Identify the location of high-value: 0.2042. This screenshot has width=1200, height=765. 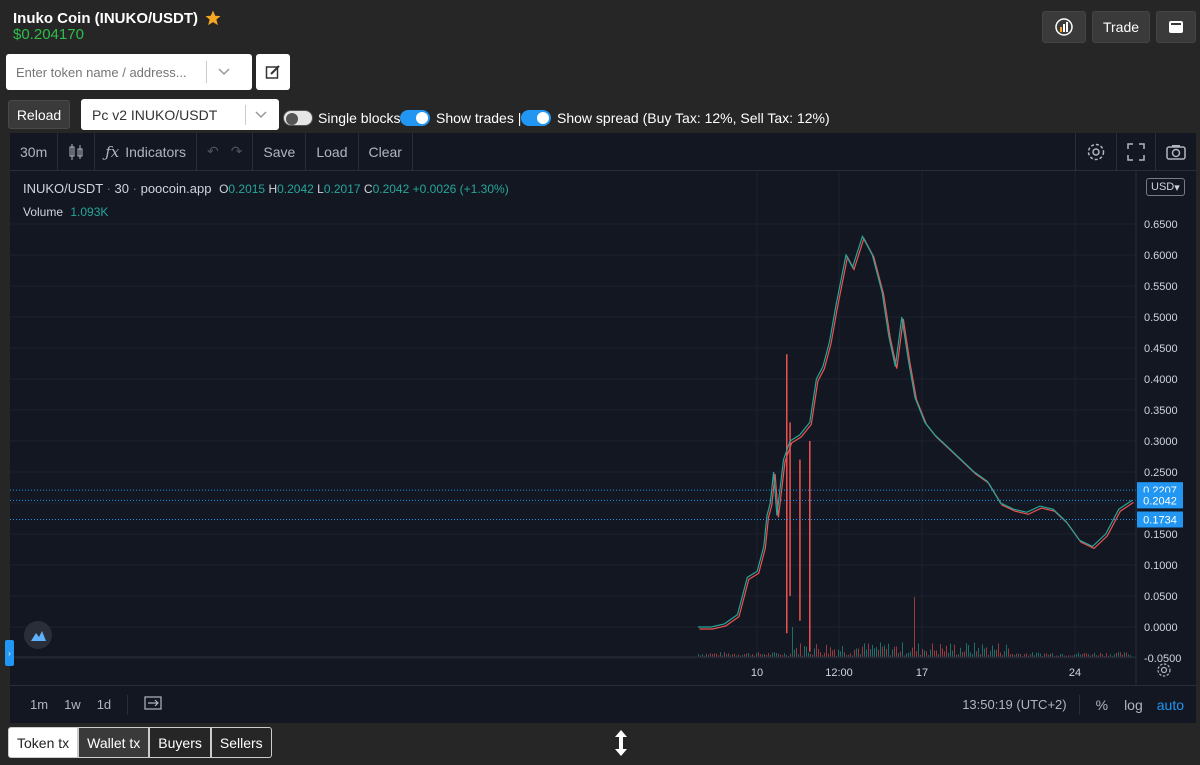
(295, 189).